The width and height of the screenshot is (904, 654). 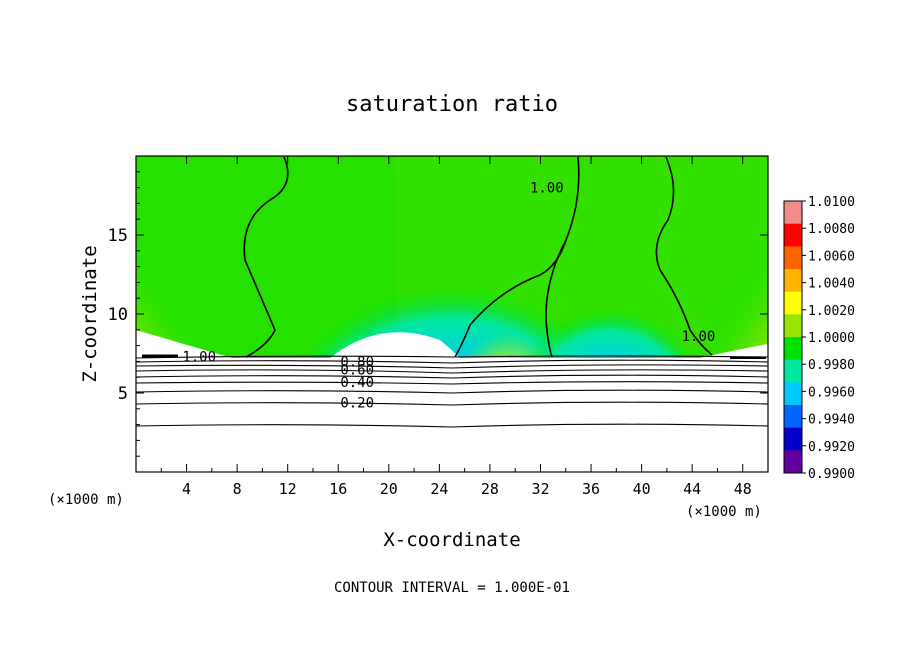 I want to click on colorbar-label: 0.9920, so click(x=831, y=447).